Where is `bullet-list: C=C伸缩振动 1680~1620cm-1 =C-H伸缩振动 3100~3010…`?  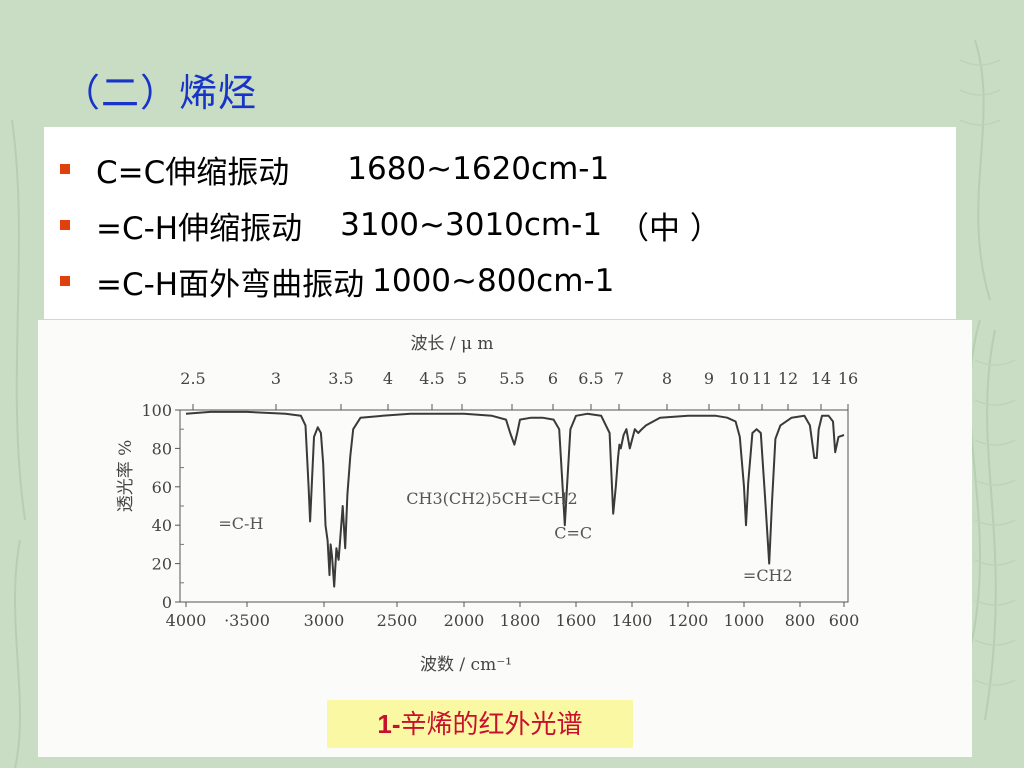
bullet-list: C=C伸缩振动 1680~1620cm-1 =C-H伸缩振动 3100~3010… is located at coordinates (389, 225).